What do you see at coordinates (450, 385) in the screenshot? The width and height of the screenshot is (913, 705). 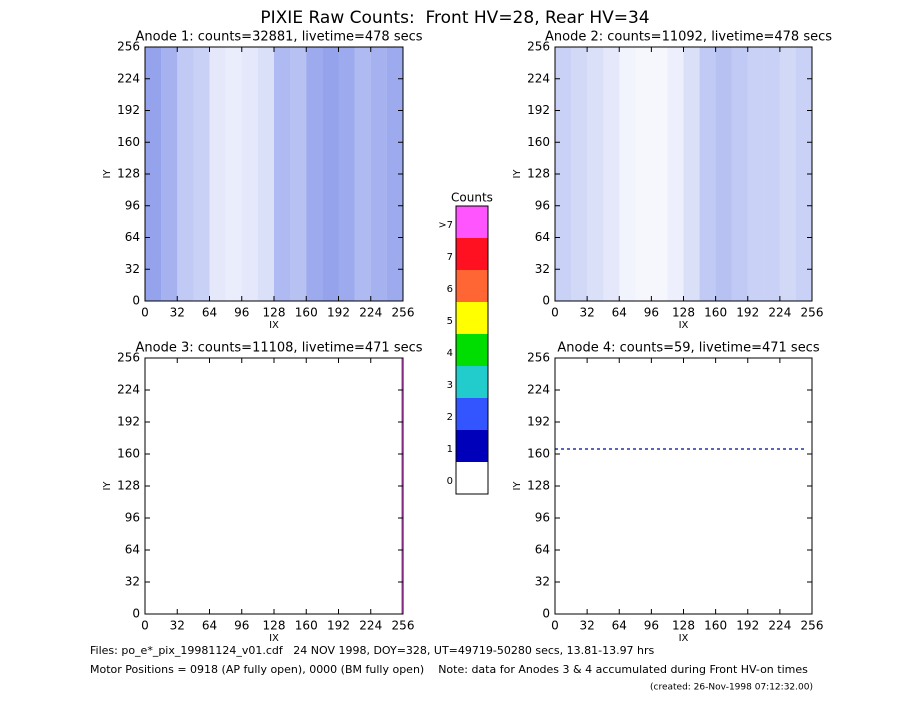 I see `colorbar-label: 3` at bounding box center [450, 385].